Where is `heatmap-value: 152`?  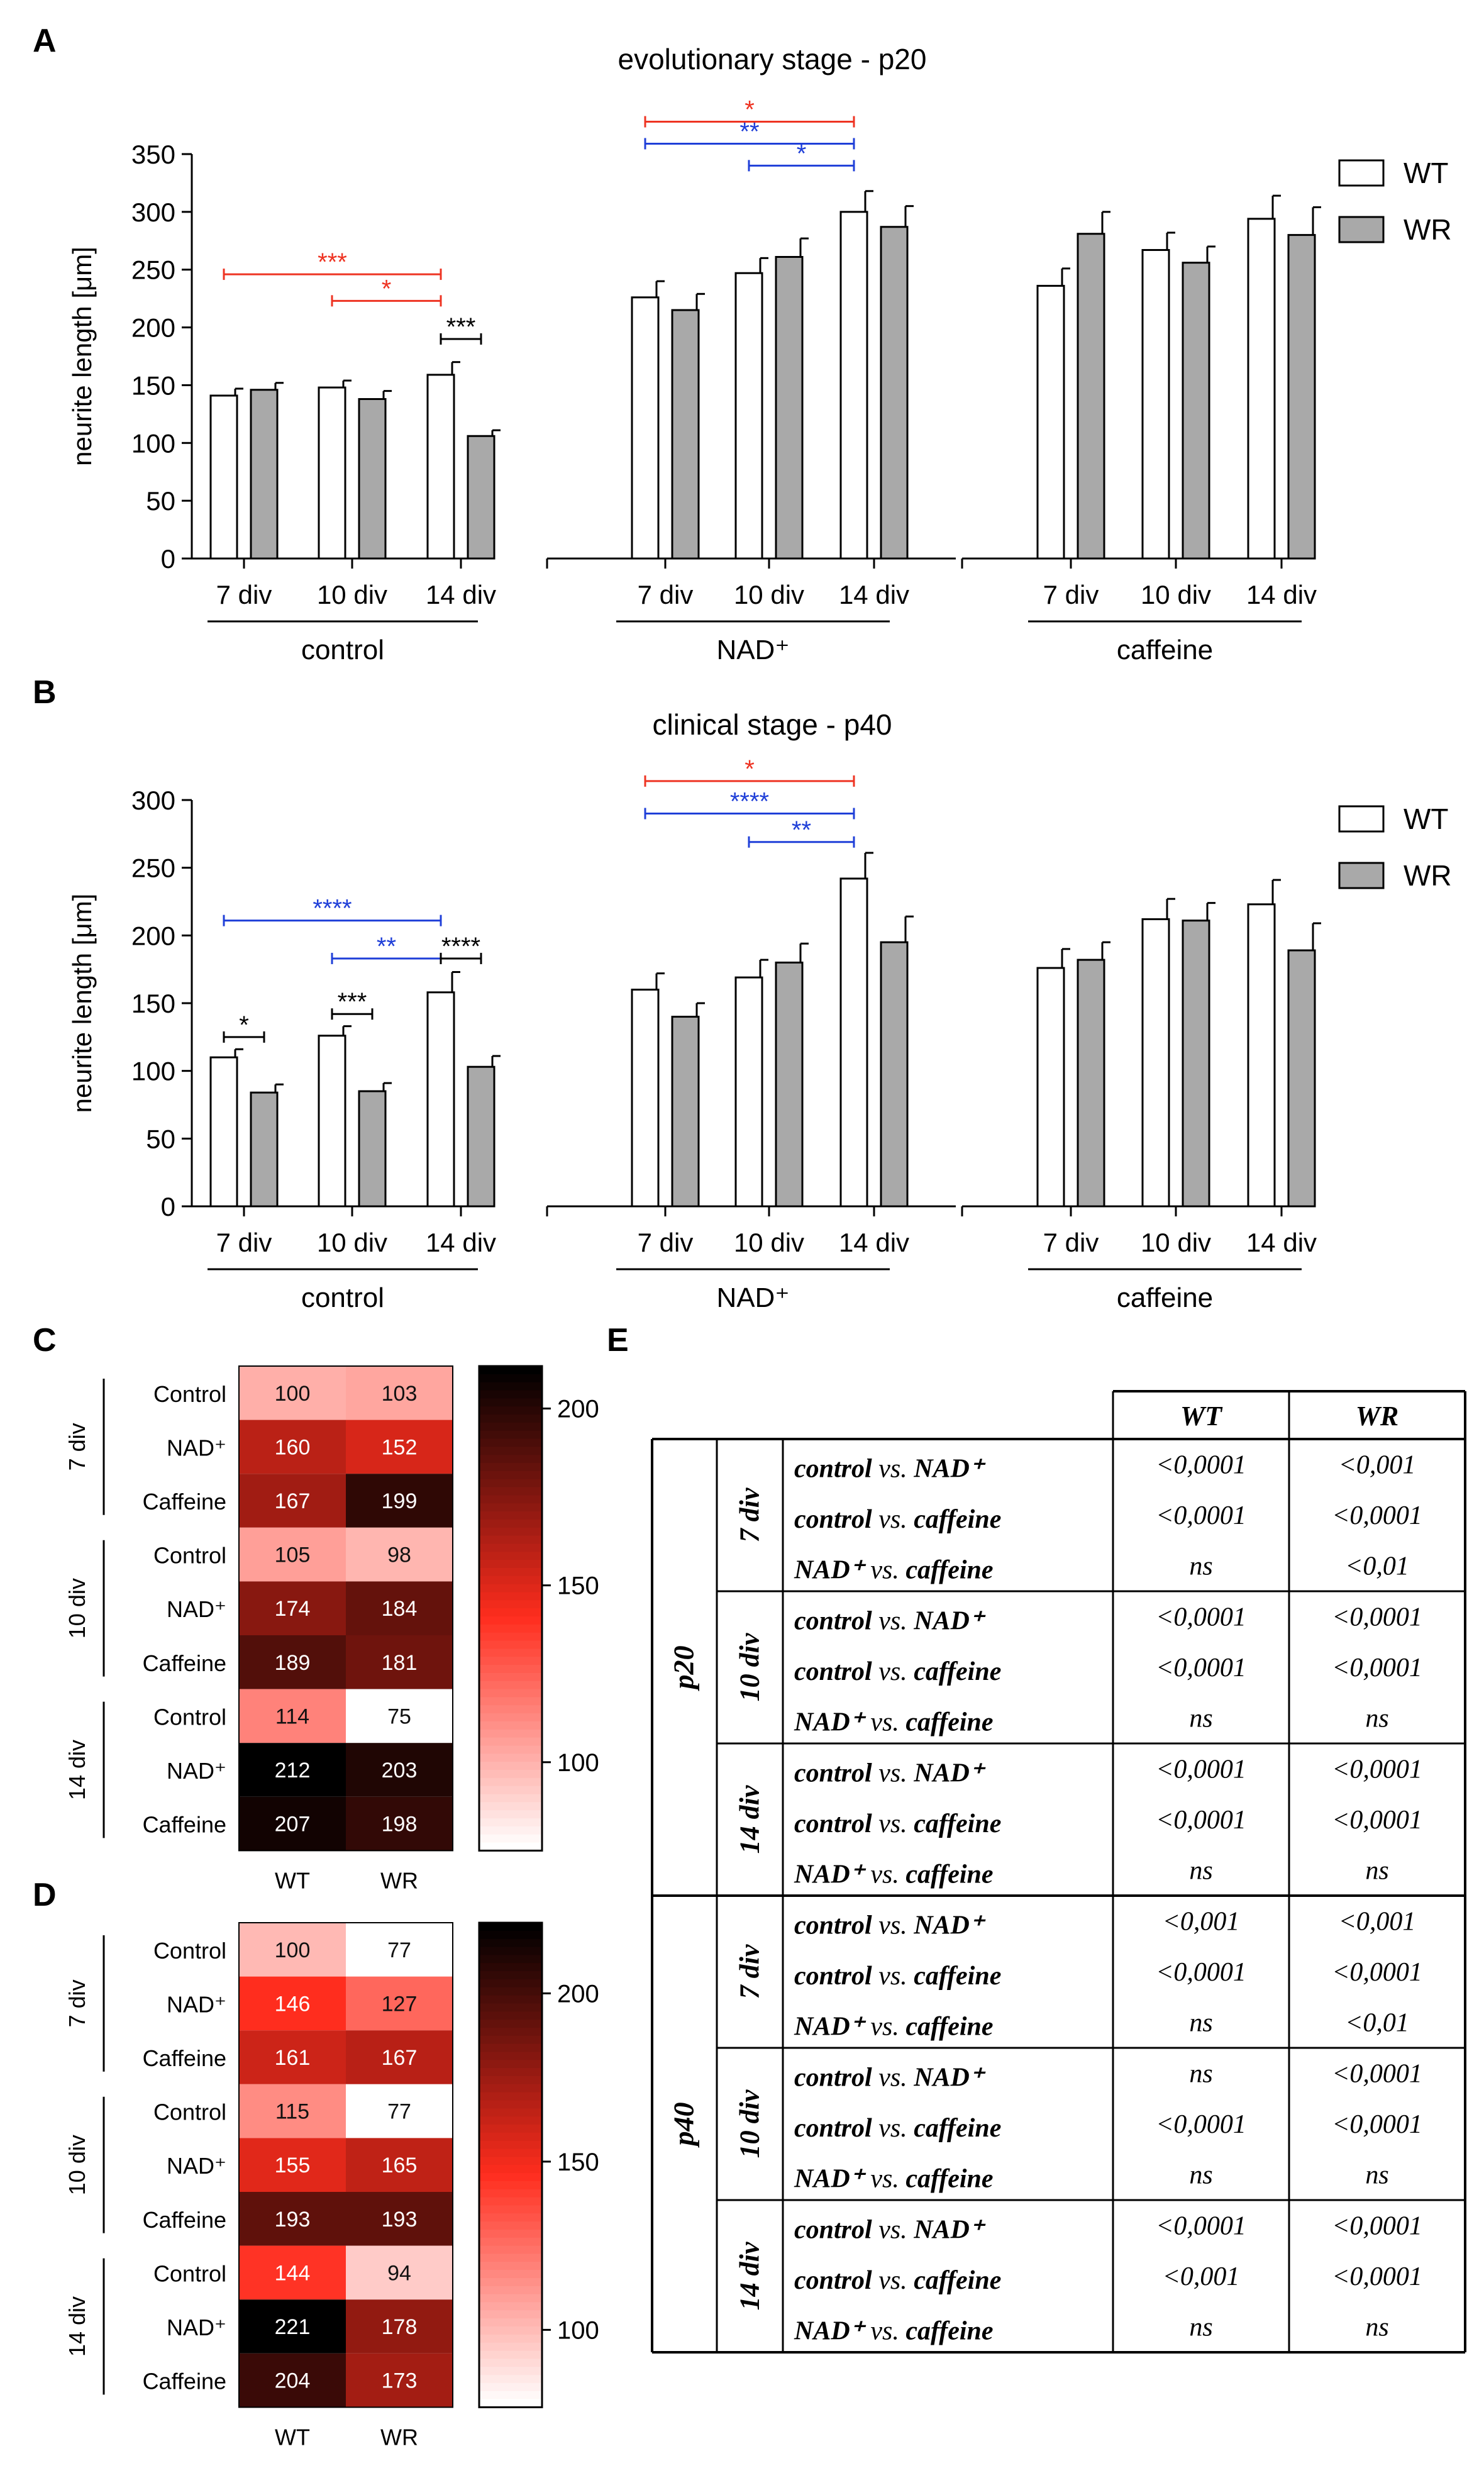 heatmap-value: 152 is located at coordinates (400, 1447).